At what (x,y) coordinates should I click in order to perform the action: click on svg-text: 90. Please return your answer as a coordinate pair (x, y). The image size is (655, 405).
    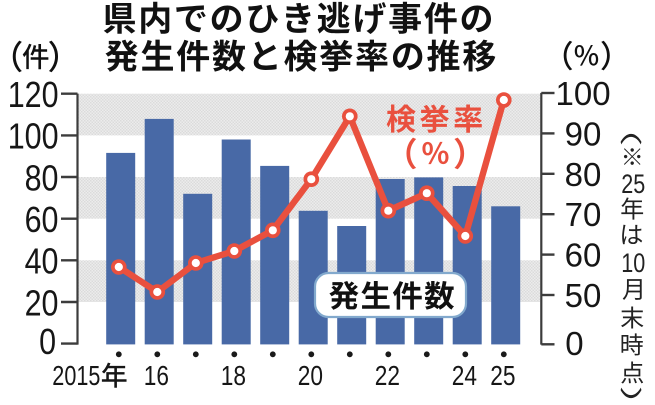
    Looking at the image, I should click on (583, 133).